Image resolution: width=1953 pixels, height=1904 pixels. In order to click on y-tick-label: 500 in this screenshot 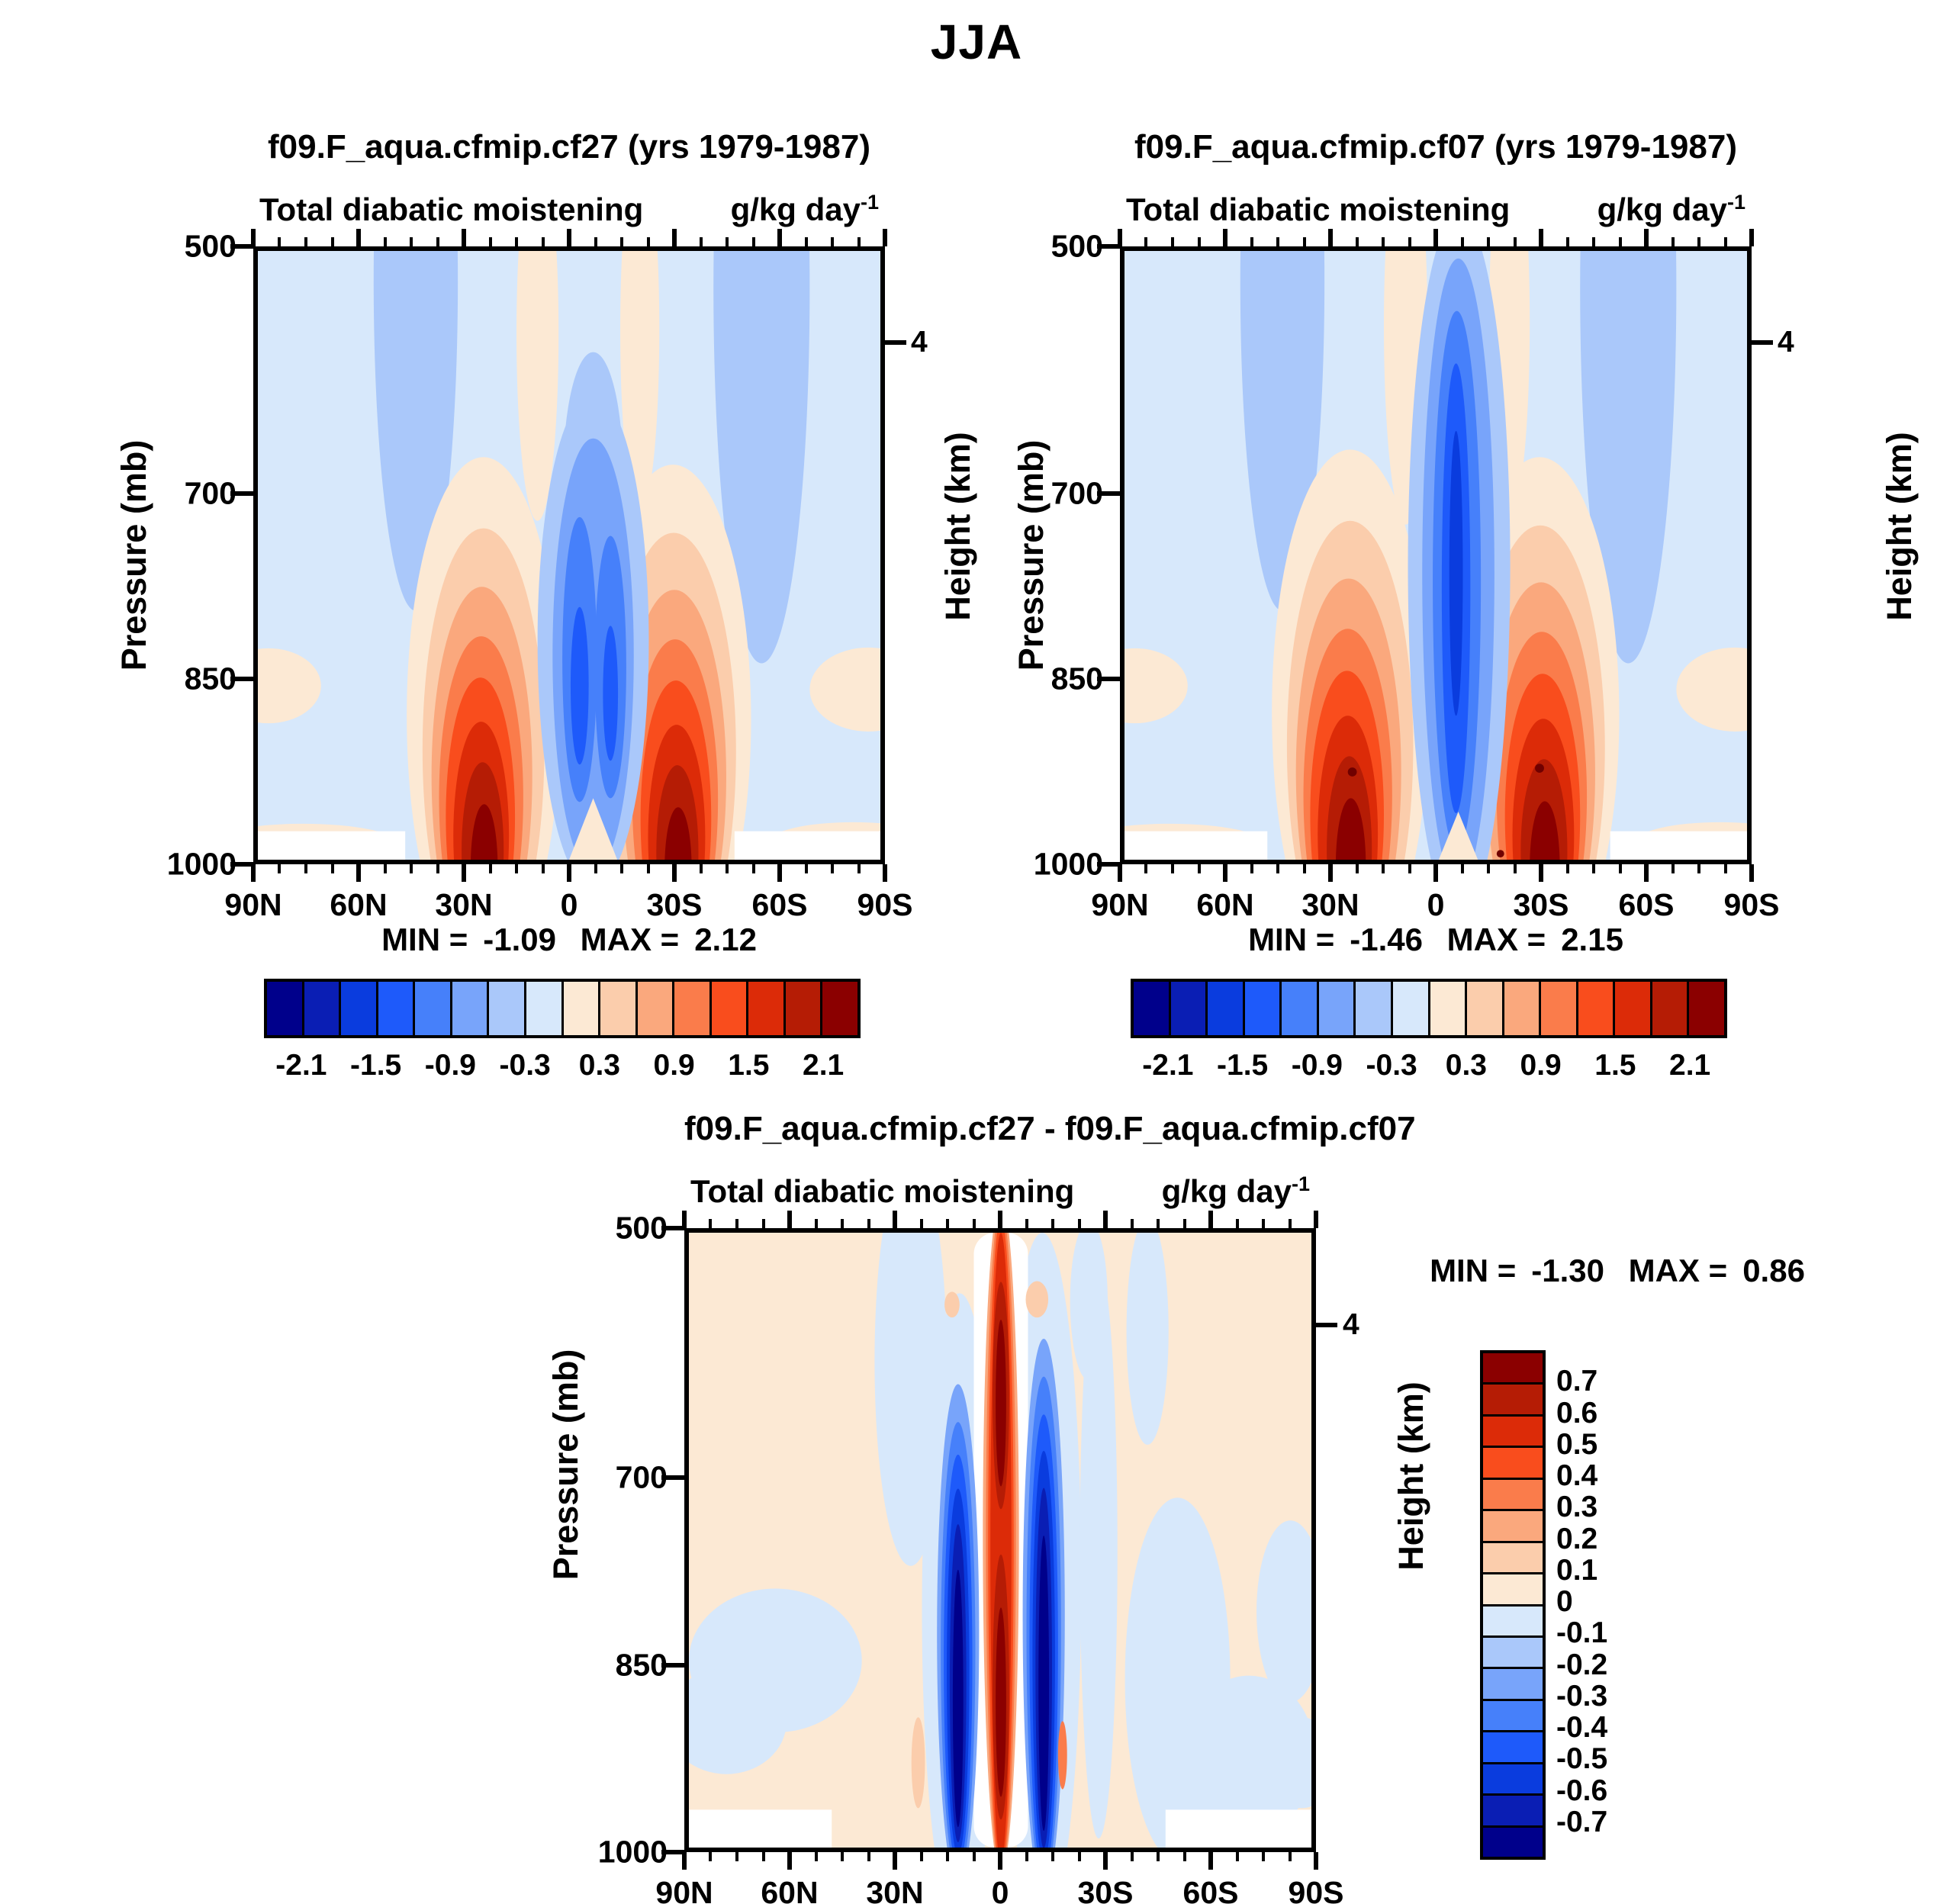, I will do `click(1077, 246)`.